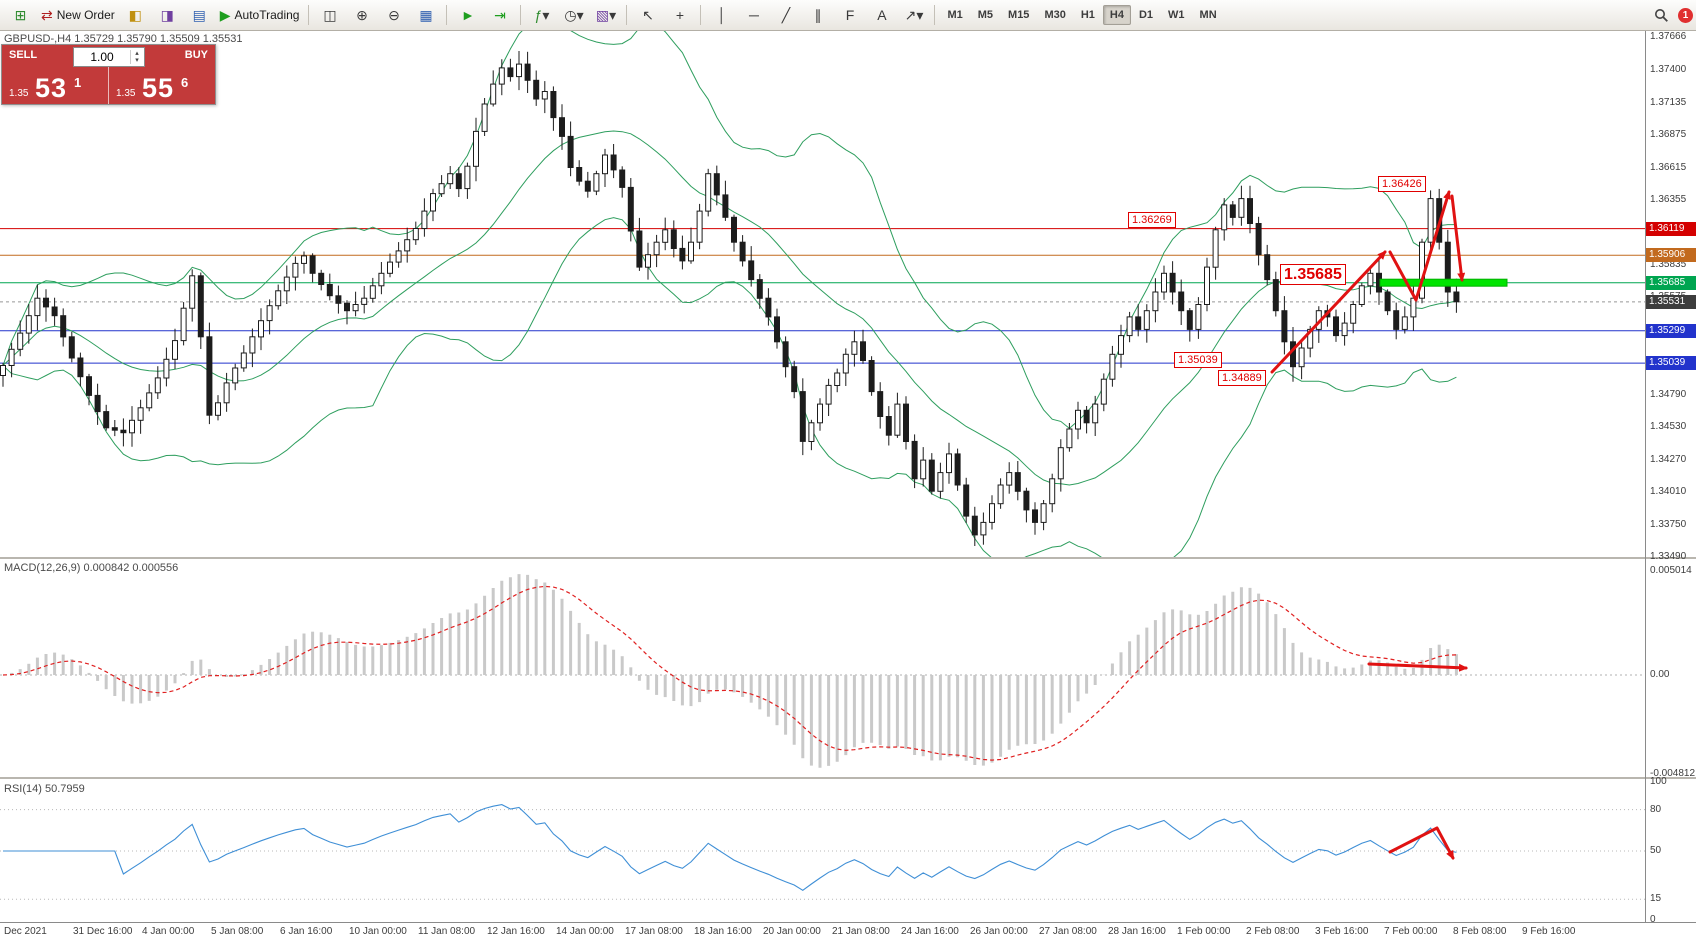 Image resolution: width=1696 pixels, height=940 pixels. Describe the element at coordinates (730, 847) in the screenshot. I see `rsi-line` at that location.